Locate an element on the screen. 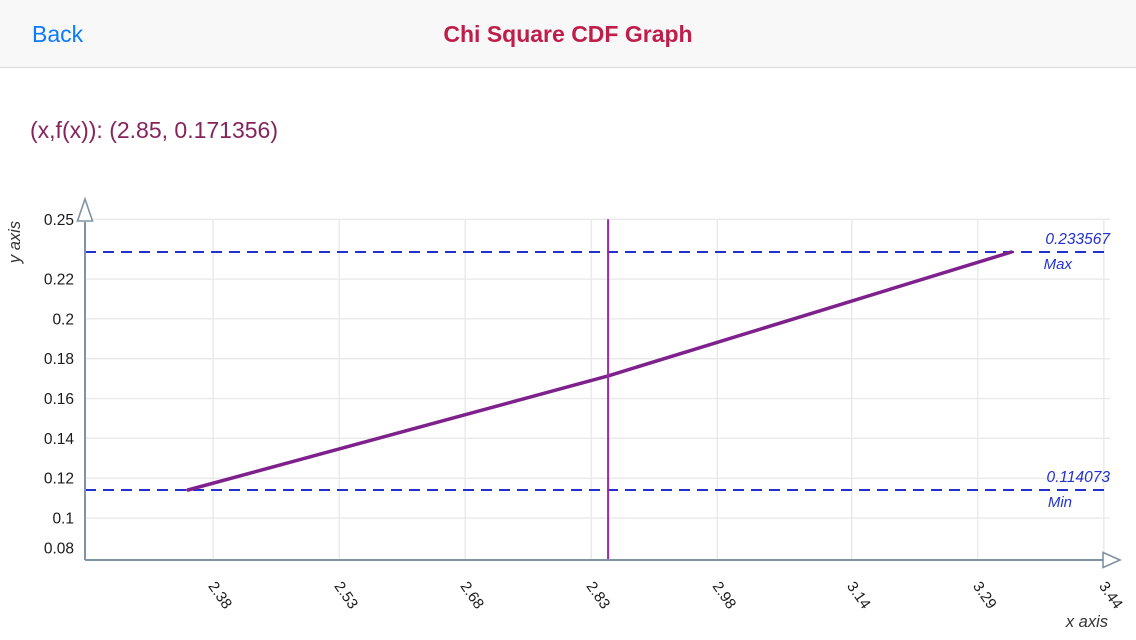  y-tick-label: 0.18 is located at coordinates (59, 359).